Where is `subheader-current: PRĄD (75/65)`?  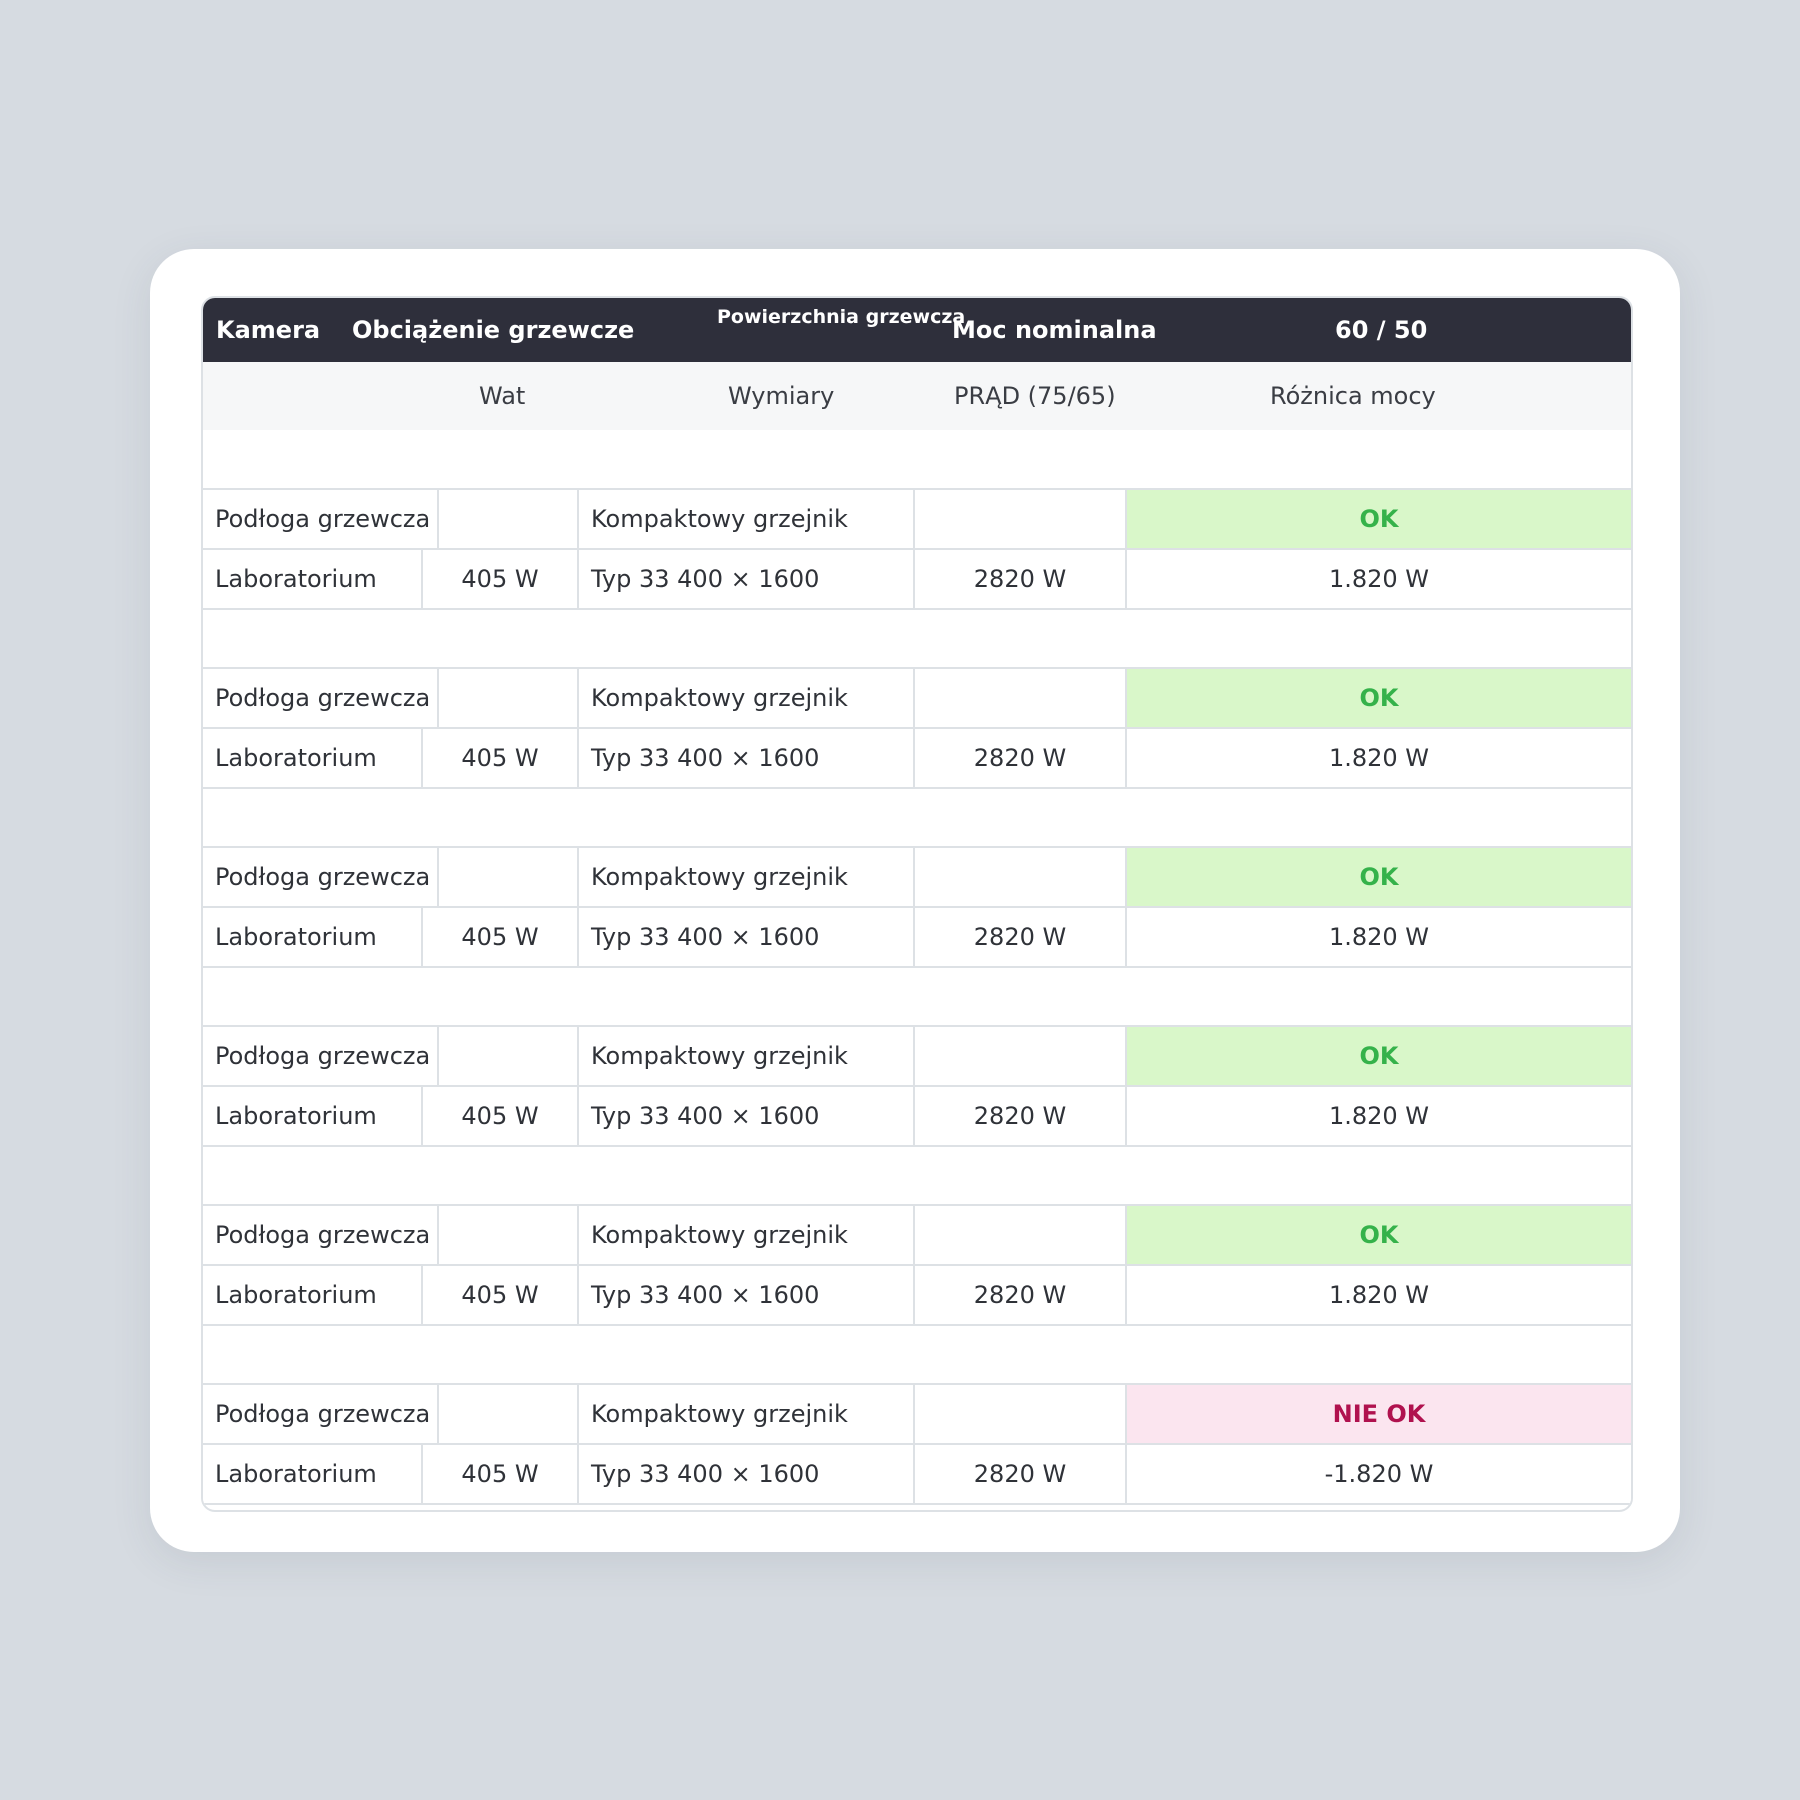
subheader-current: PRĄD (75/65) is located at coordinates (1035, 396).